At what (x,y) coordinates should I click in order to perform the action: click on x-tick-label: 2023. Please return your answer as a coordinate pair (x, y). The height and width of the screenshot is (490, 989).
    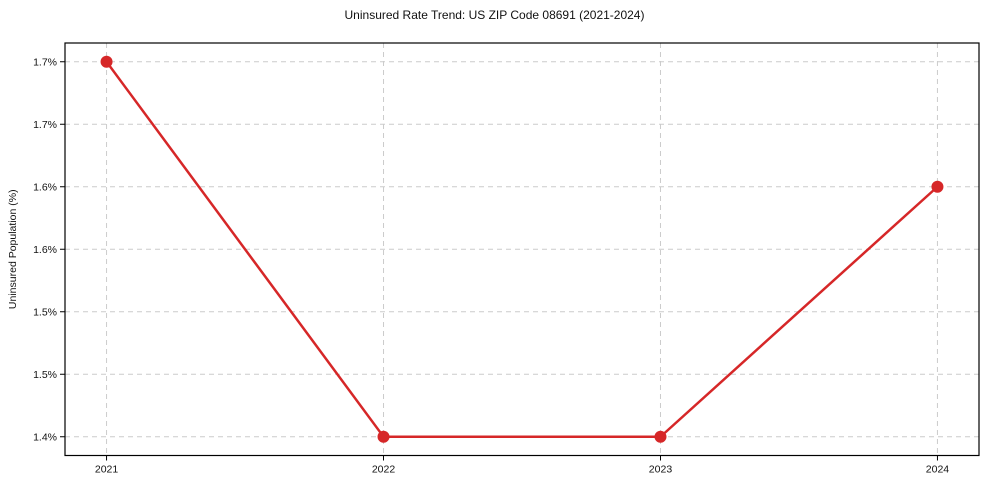
    Looking at the image, I should click on (661, 470).